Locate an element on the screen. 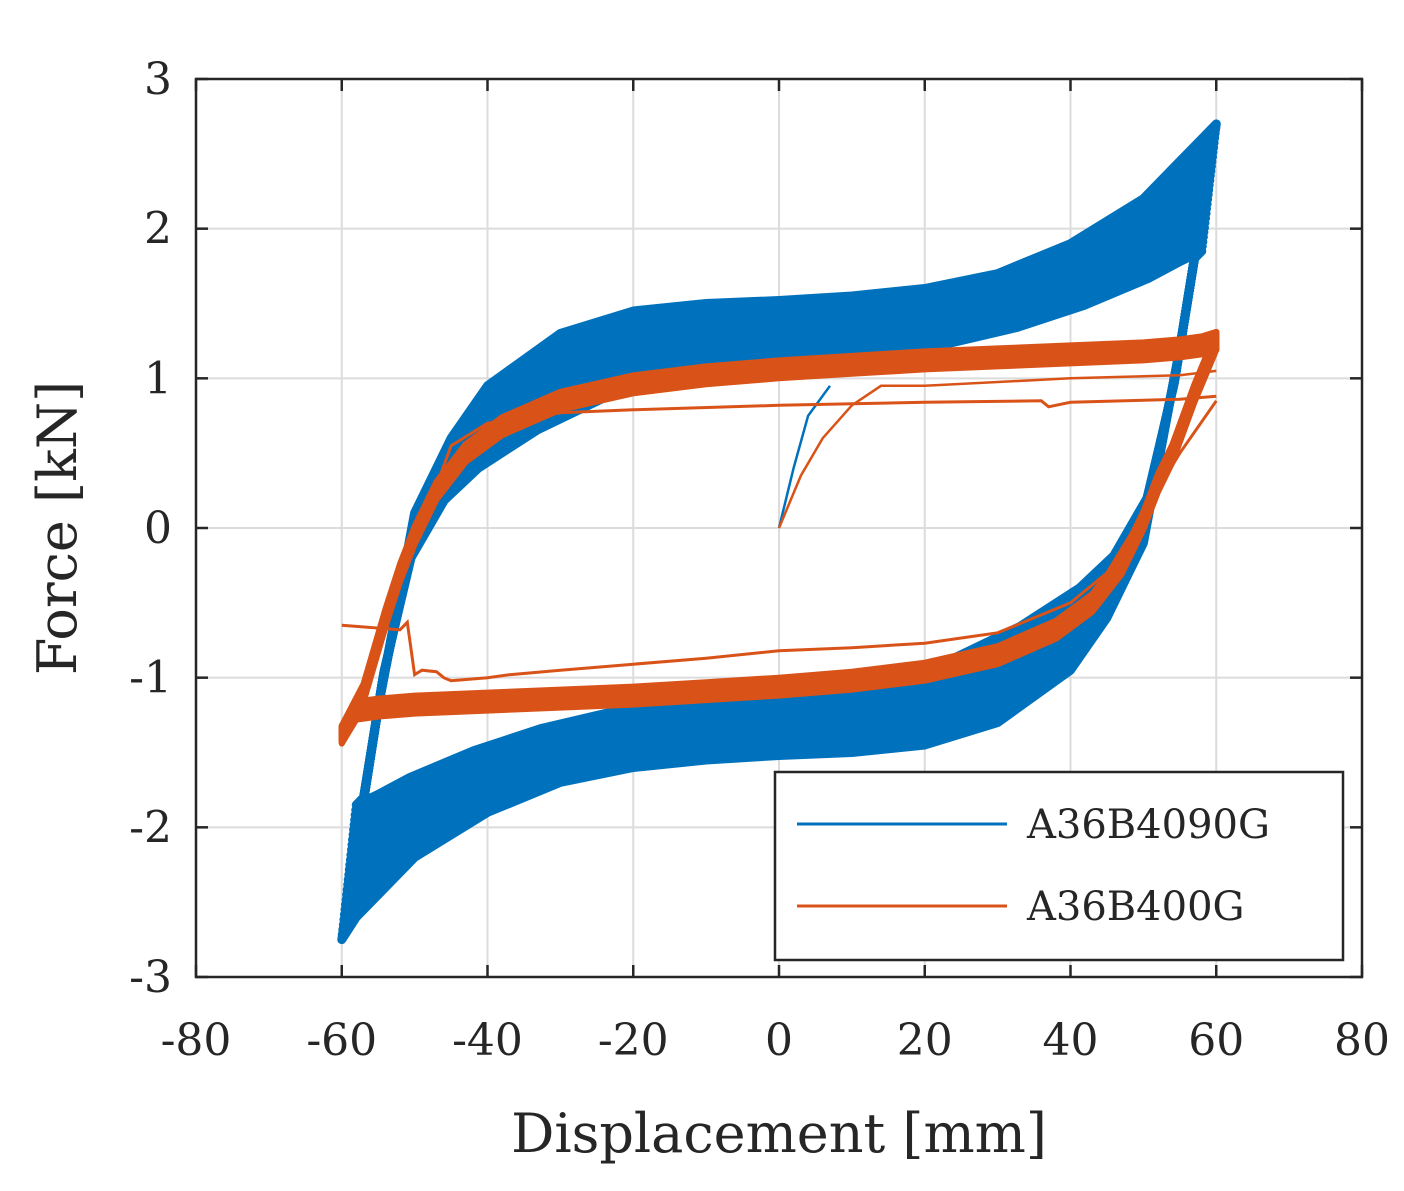 This screenshot has width=1404, height=1191. y-tick-labels: -3 -2 -1 0 1 2 3 is located at coordinates (150, 528).